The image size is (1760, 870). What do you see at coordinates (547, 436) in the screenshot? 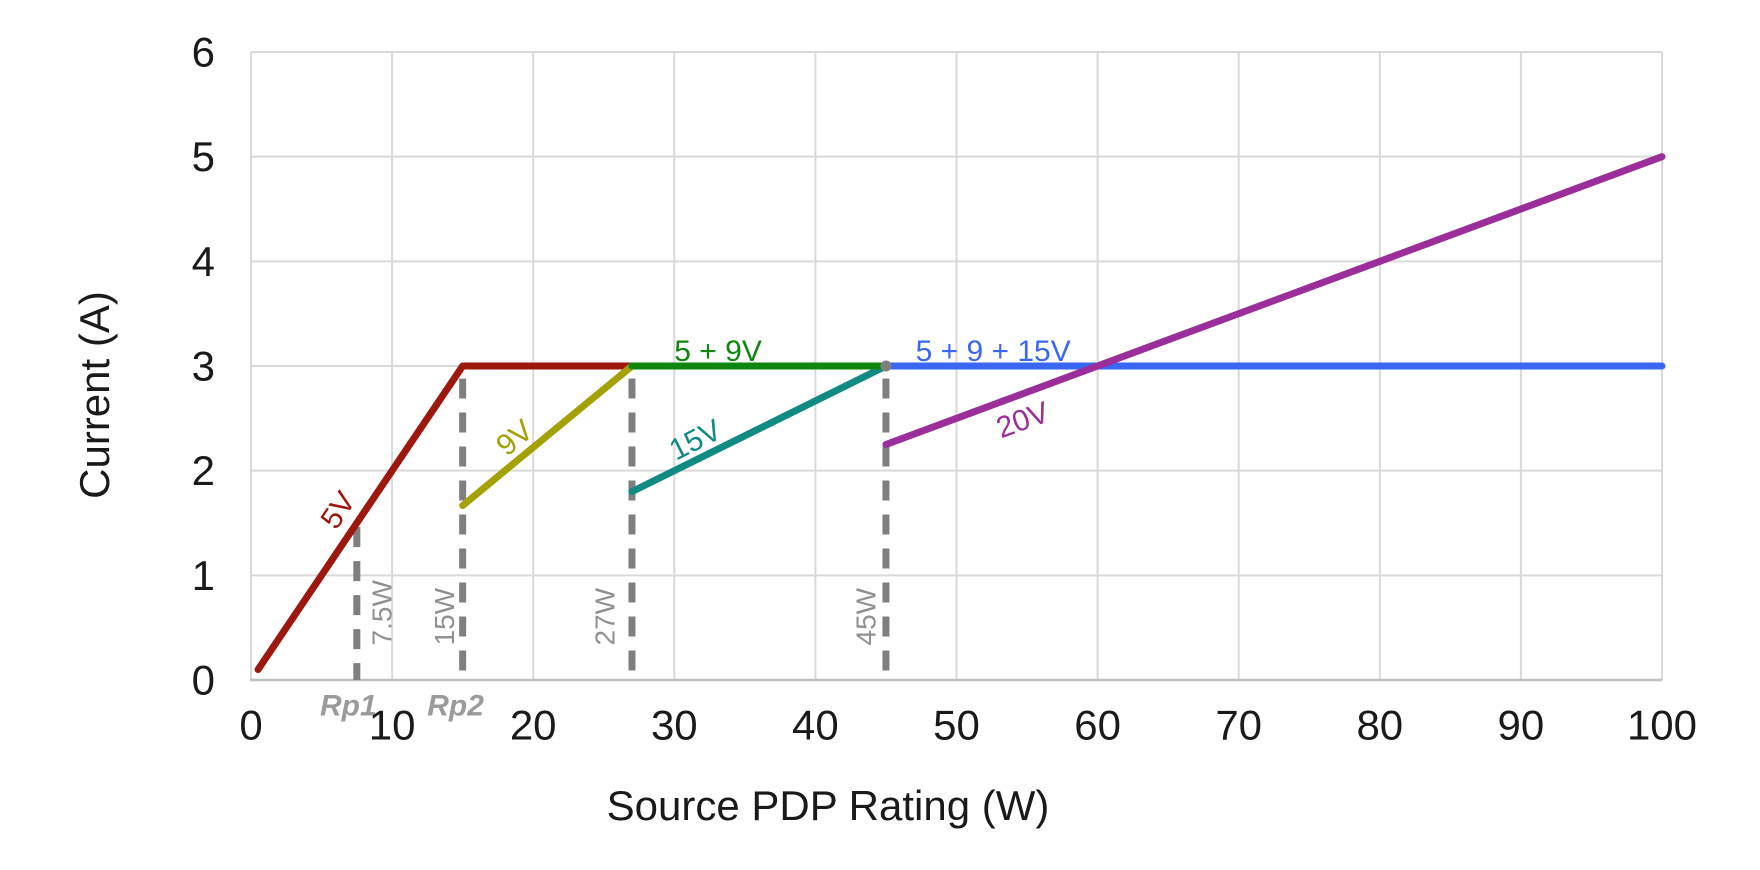
I see `series-line-9V` at bounding box center [547, 436].